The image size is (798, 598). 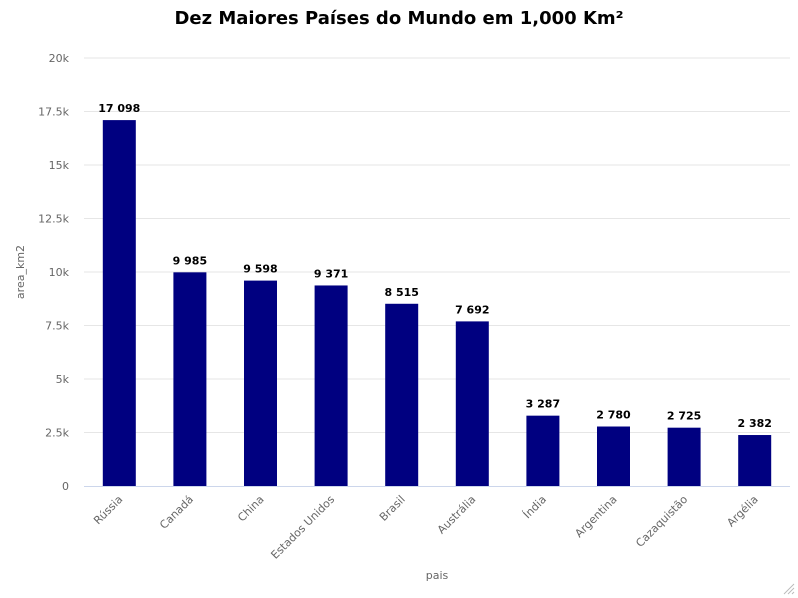 What do you see at coordinates (742, 511) in the screenshot?
I see `x-tick-label: Argélia` at bounding box center [742, 511].